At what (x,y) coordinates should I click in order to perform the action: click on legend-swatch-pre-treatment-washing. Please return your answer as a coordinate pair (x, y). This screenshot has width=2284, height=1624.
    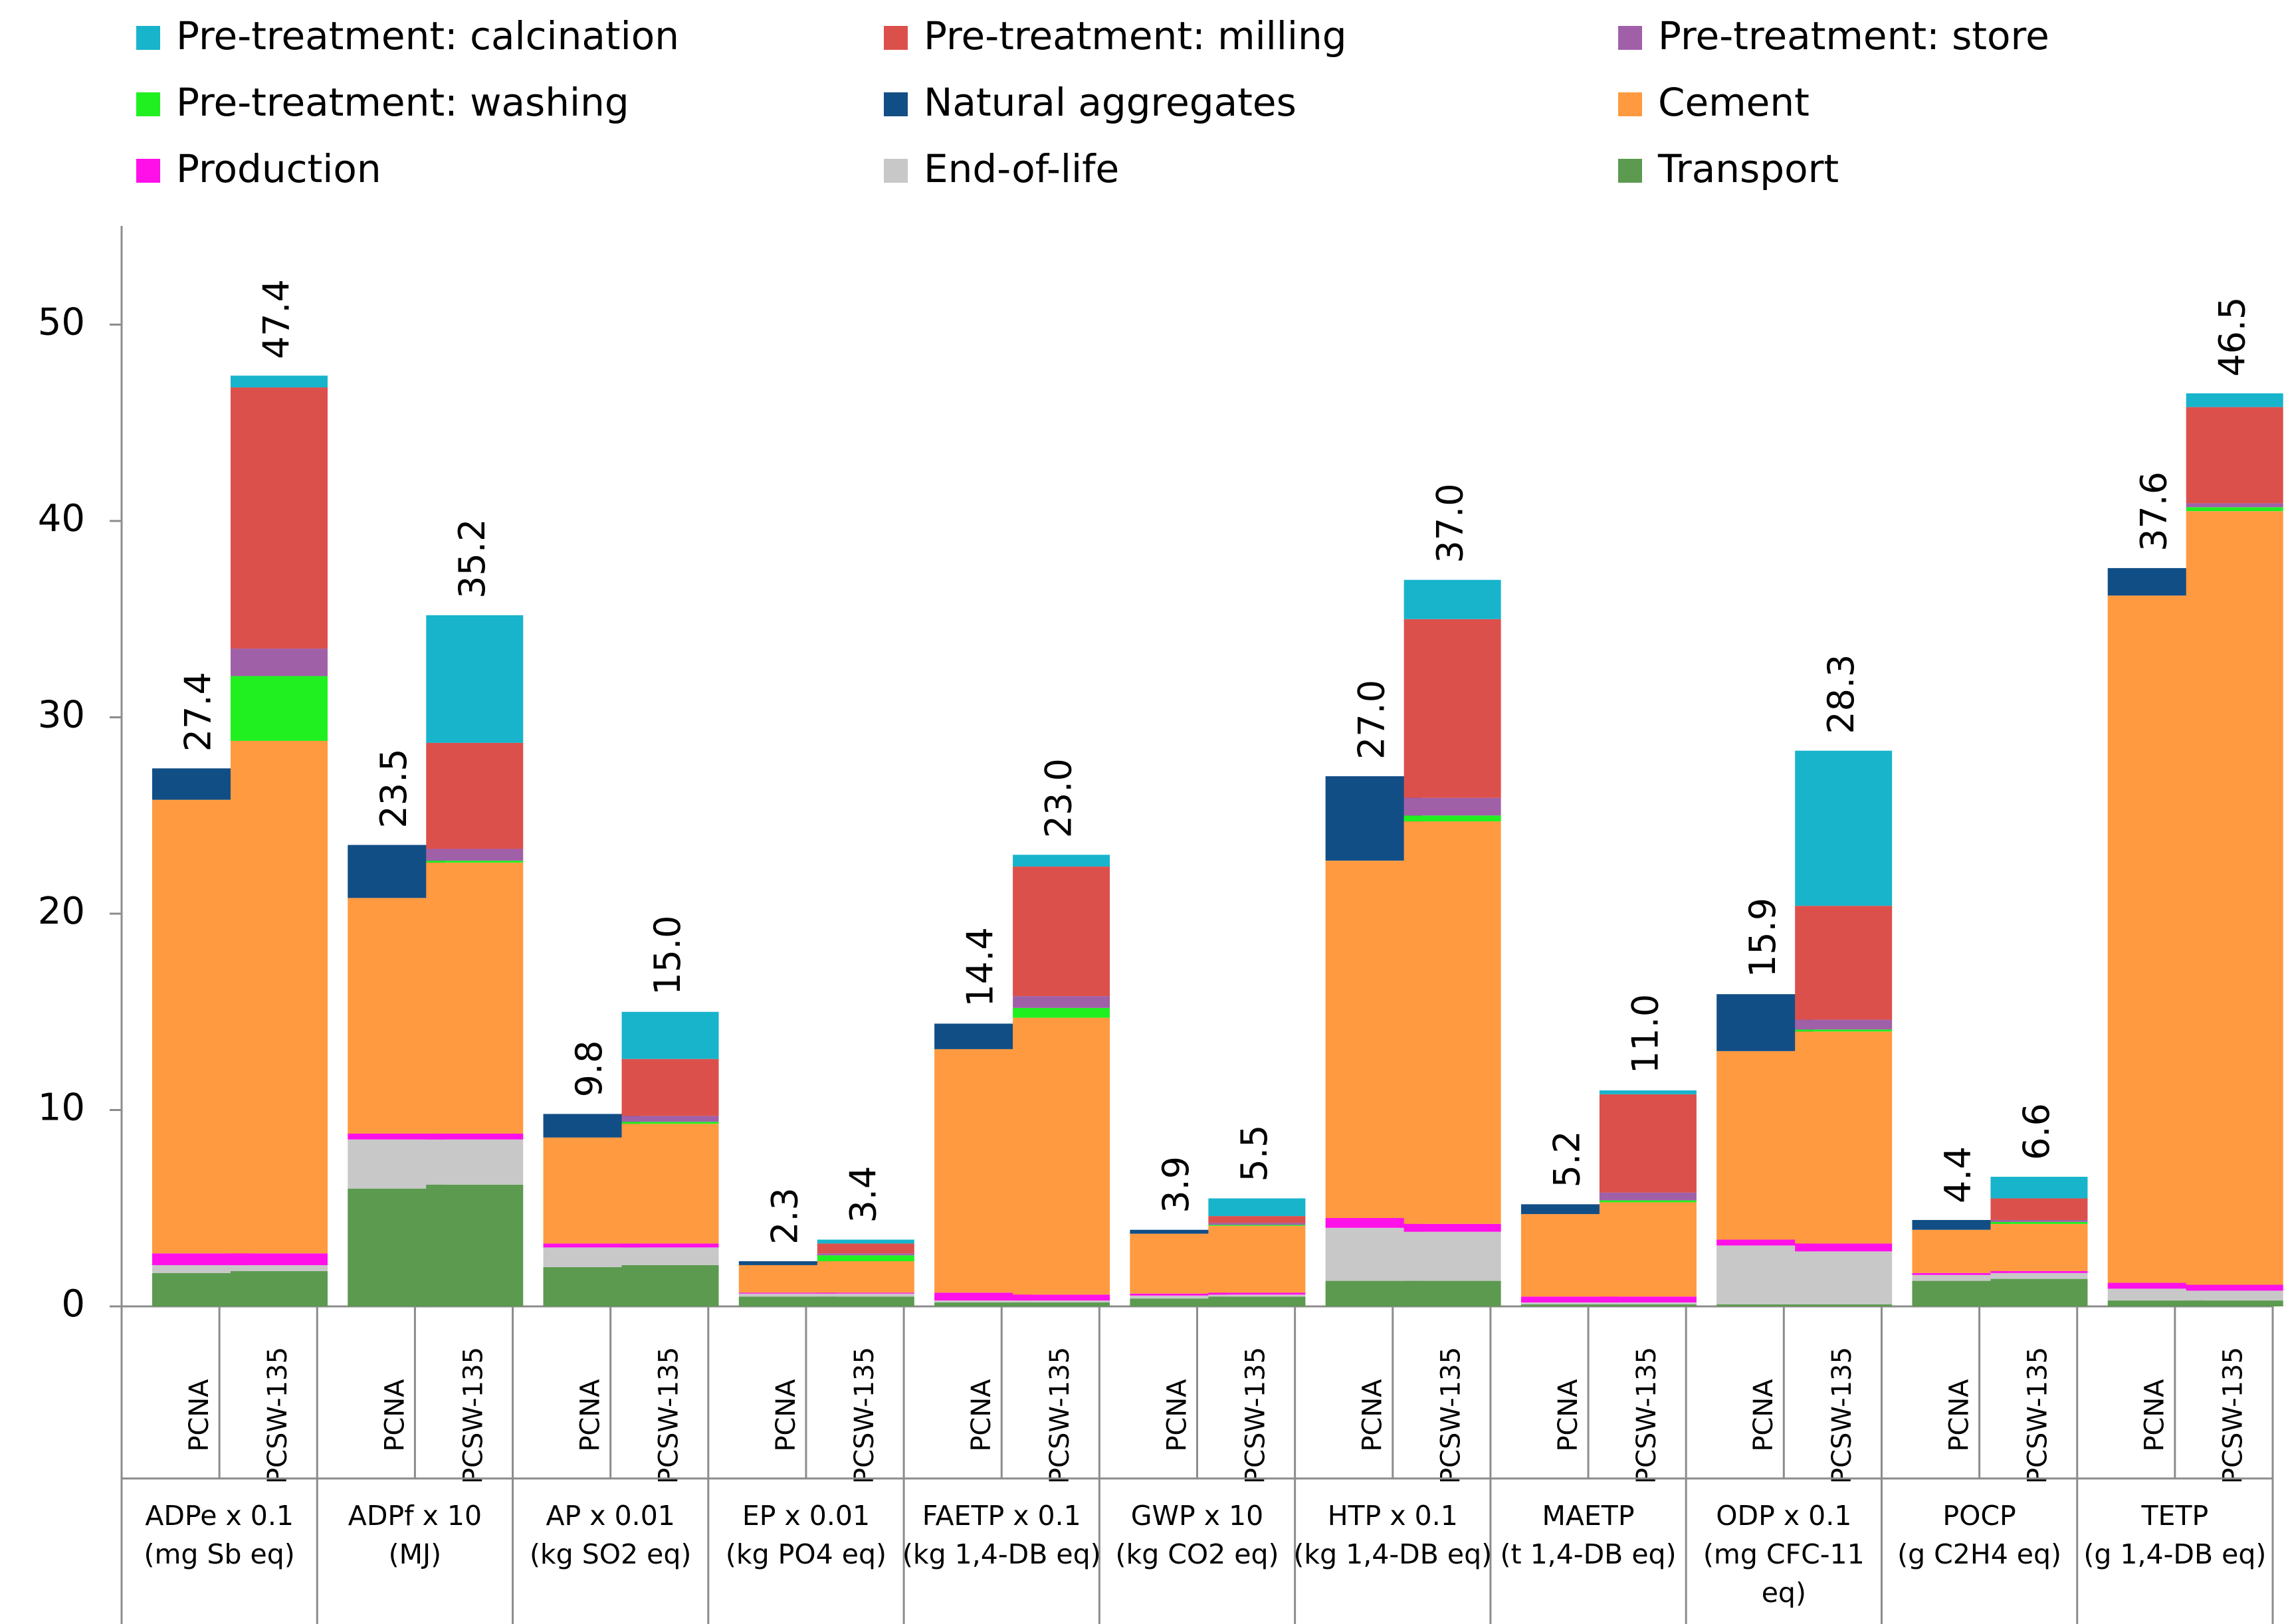
    Looking at the image, I should click on (148, 104).